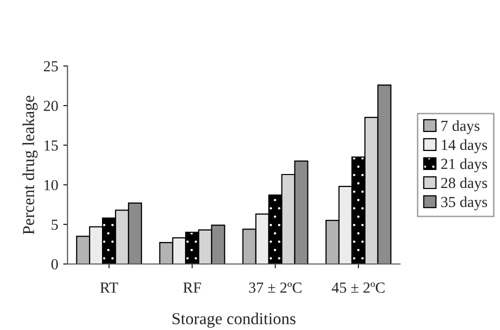 The width and height of the screenshot is (500, 330). What do you see at coordinates (234, 320) in the screenshot?
I see `x-axis-title: Storage conditions` at bounding box center [234, 320].